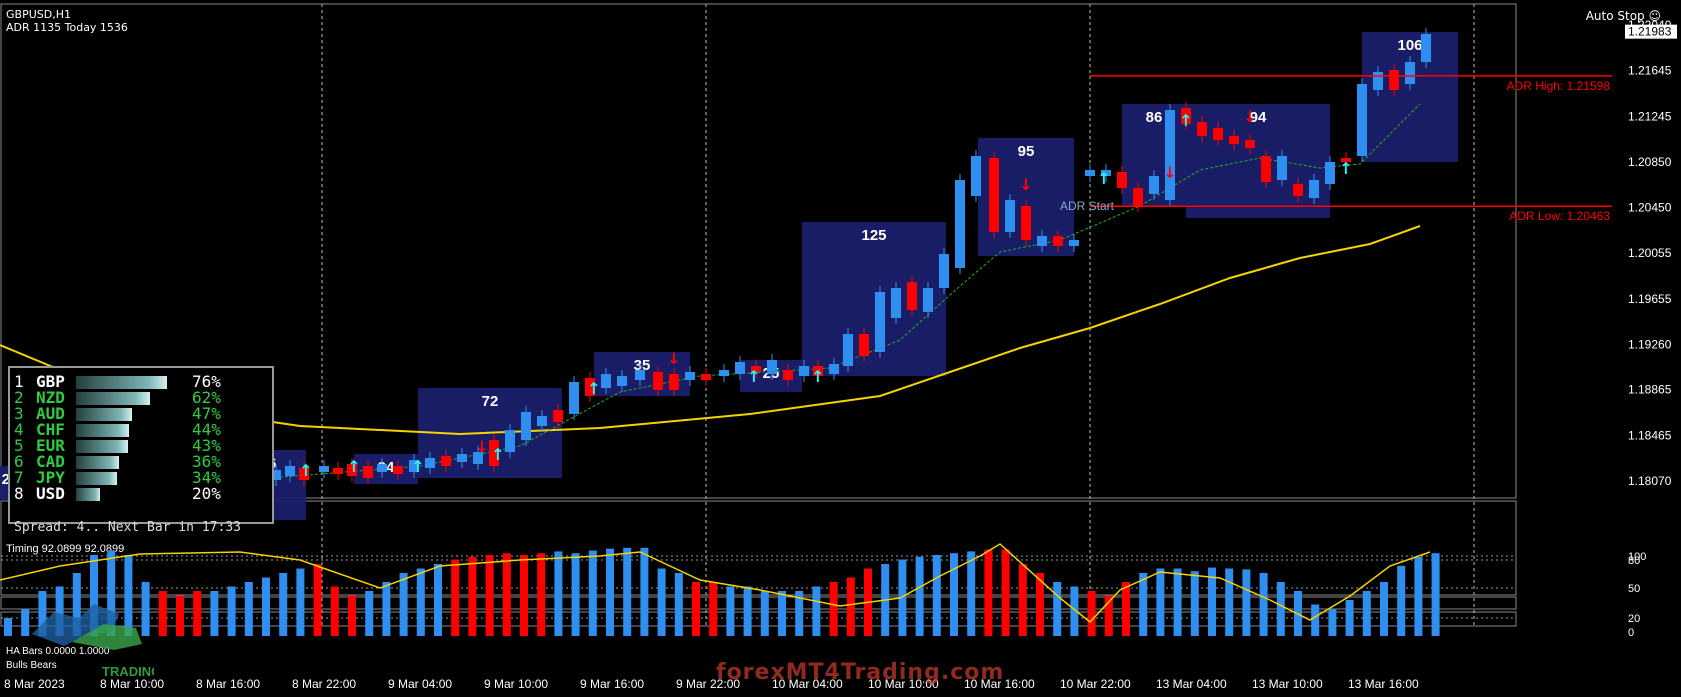 Image resolution: width=1681 pixels, height=697 pixels. I want to click on strength-rank: 2, so click(19, 397).